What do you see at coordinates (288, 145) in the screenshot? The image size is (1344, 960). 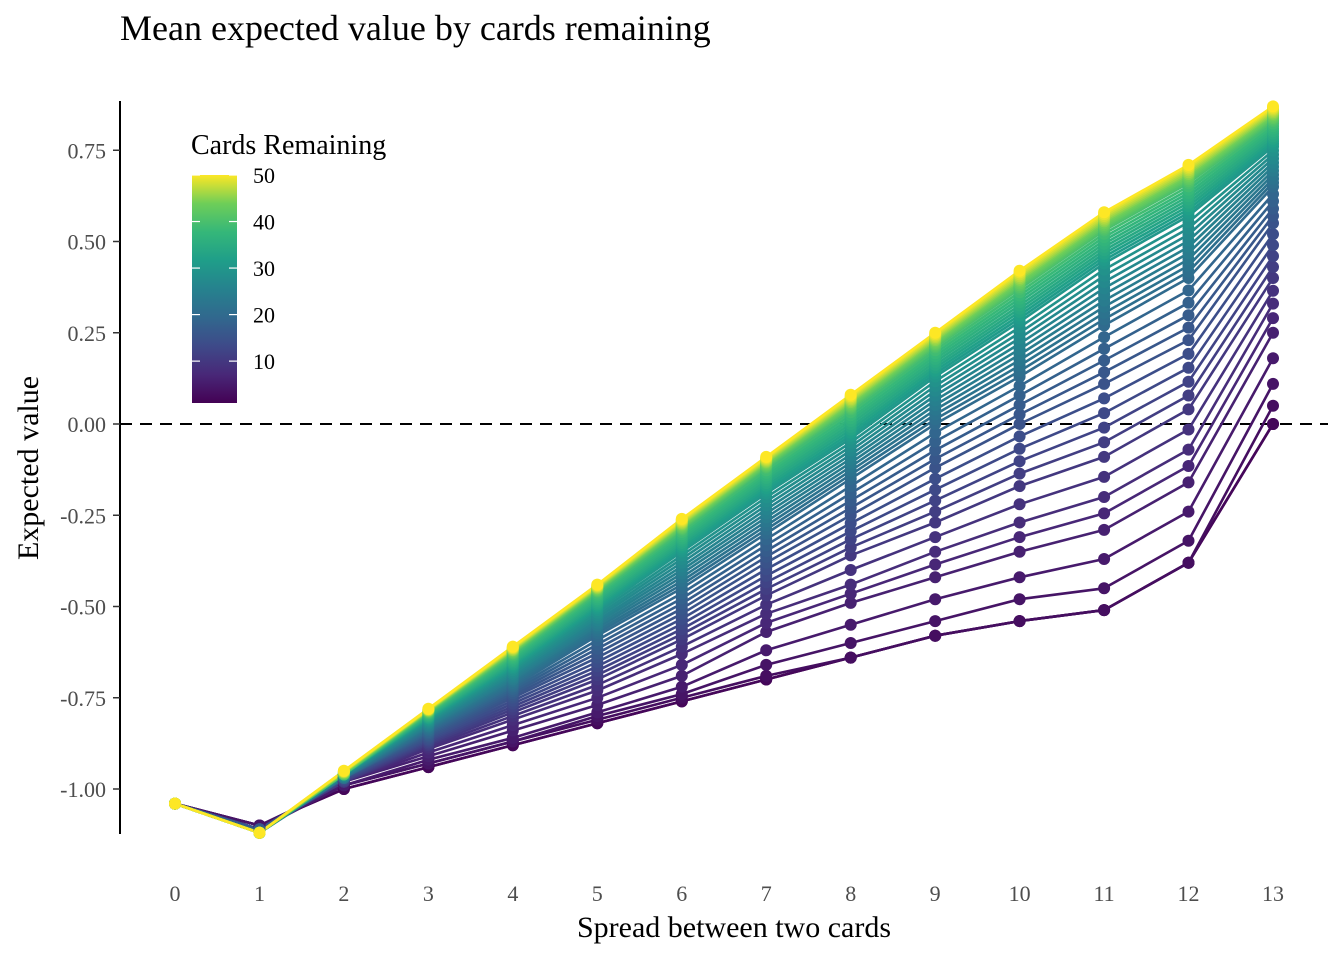 I see `legend-title: Cards Remaining` at bounding box center [288, 145].